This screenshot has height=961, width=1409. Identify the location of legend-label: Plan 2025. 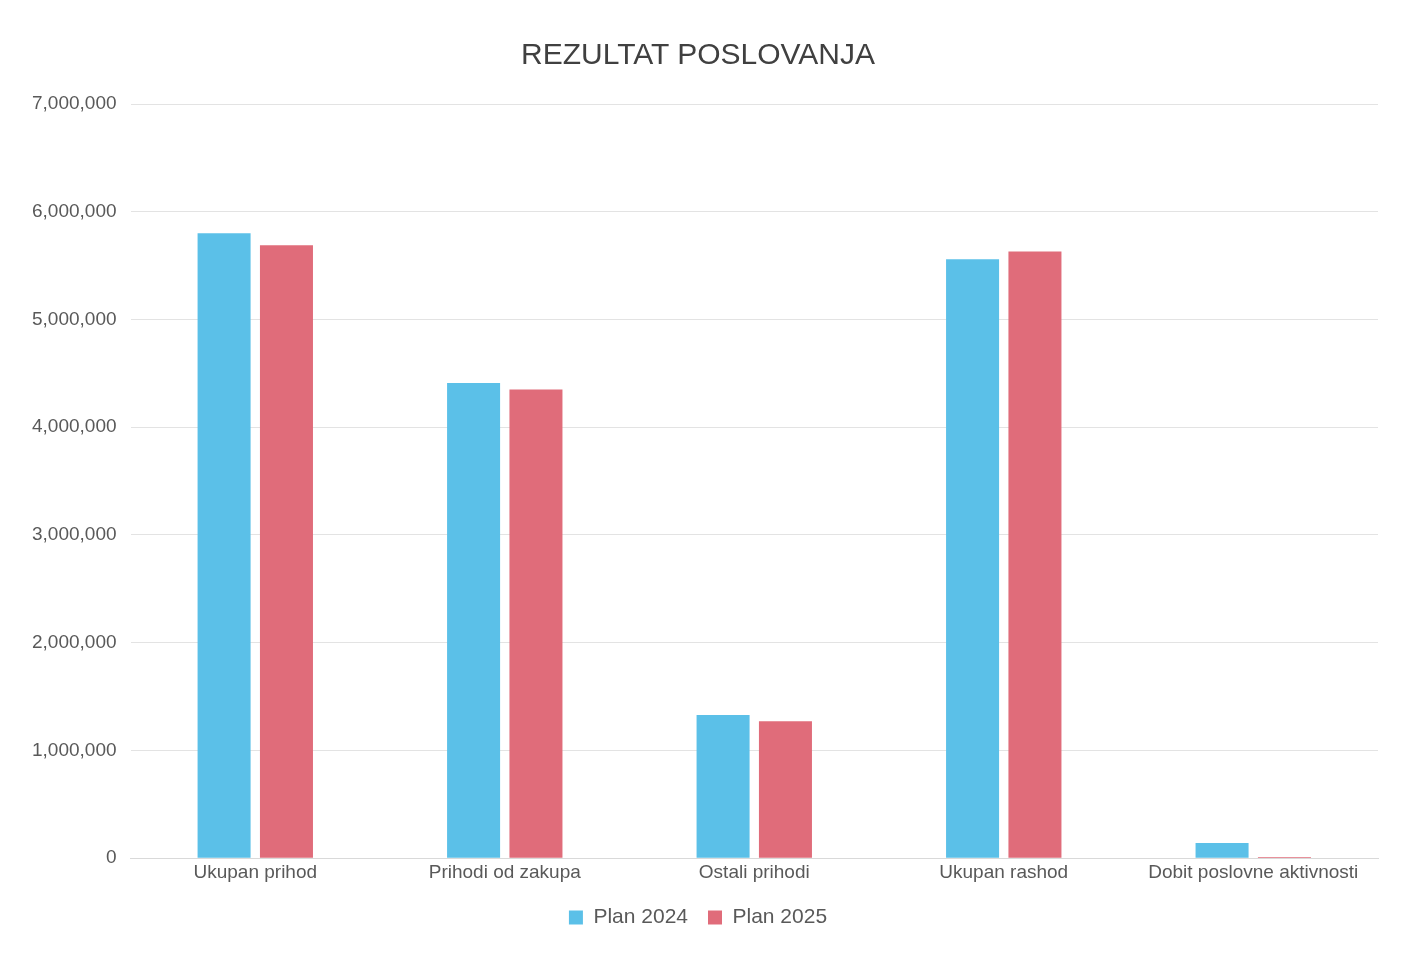
(780, 916).